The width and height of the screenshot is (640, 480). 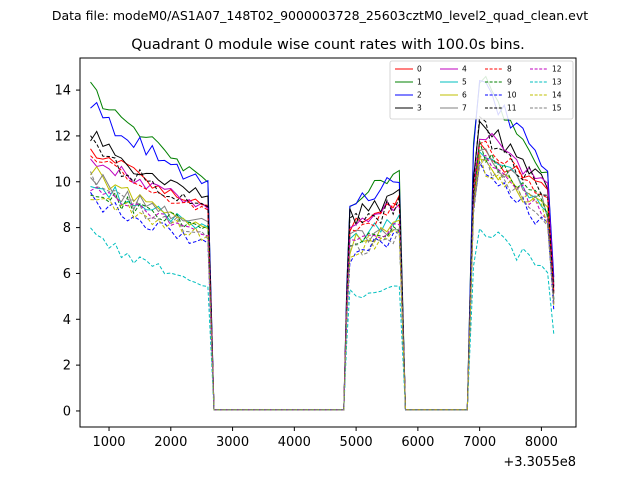 What do you see at coordinates (417, 442) in the screenshot?
I see `x-tick-label: 6000` at bounding box center [417, 442].